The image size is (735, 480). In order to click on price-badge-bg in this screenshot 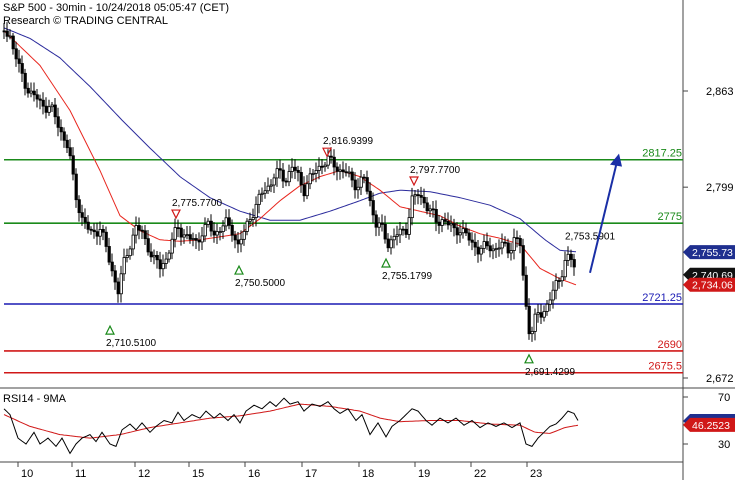, I will do `click(709, 284)`.